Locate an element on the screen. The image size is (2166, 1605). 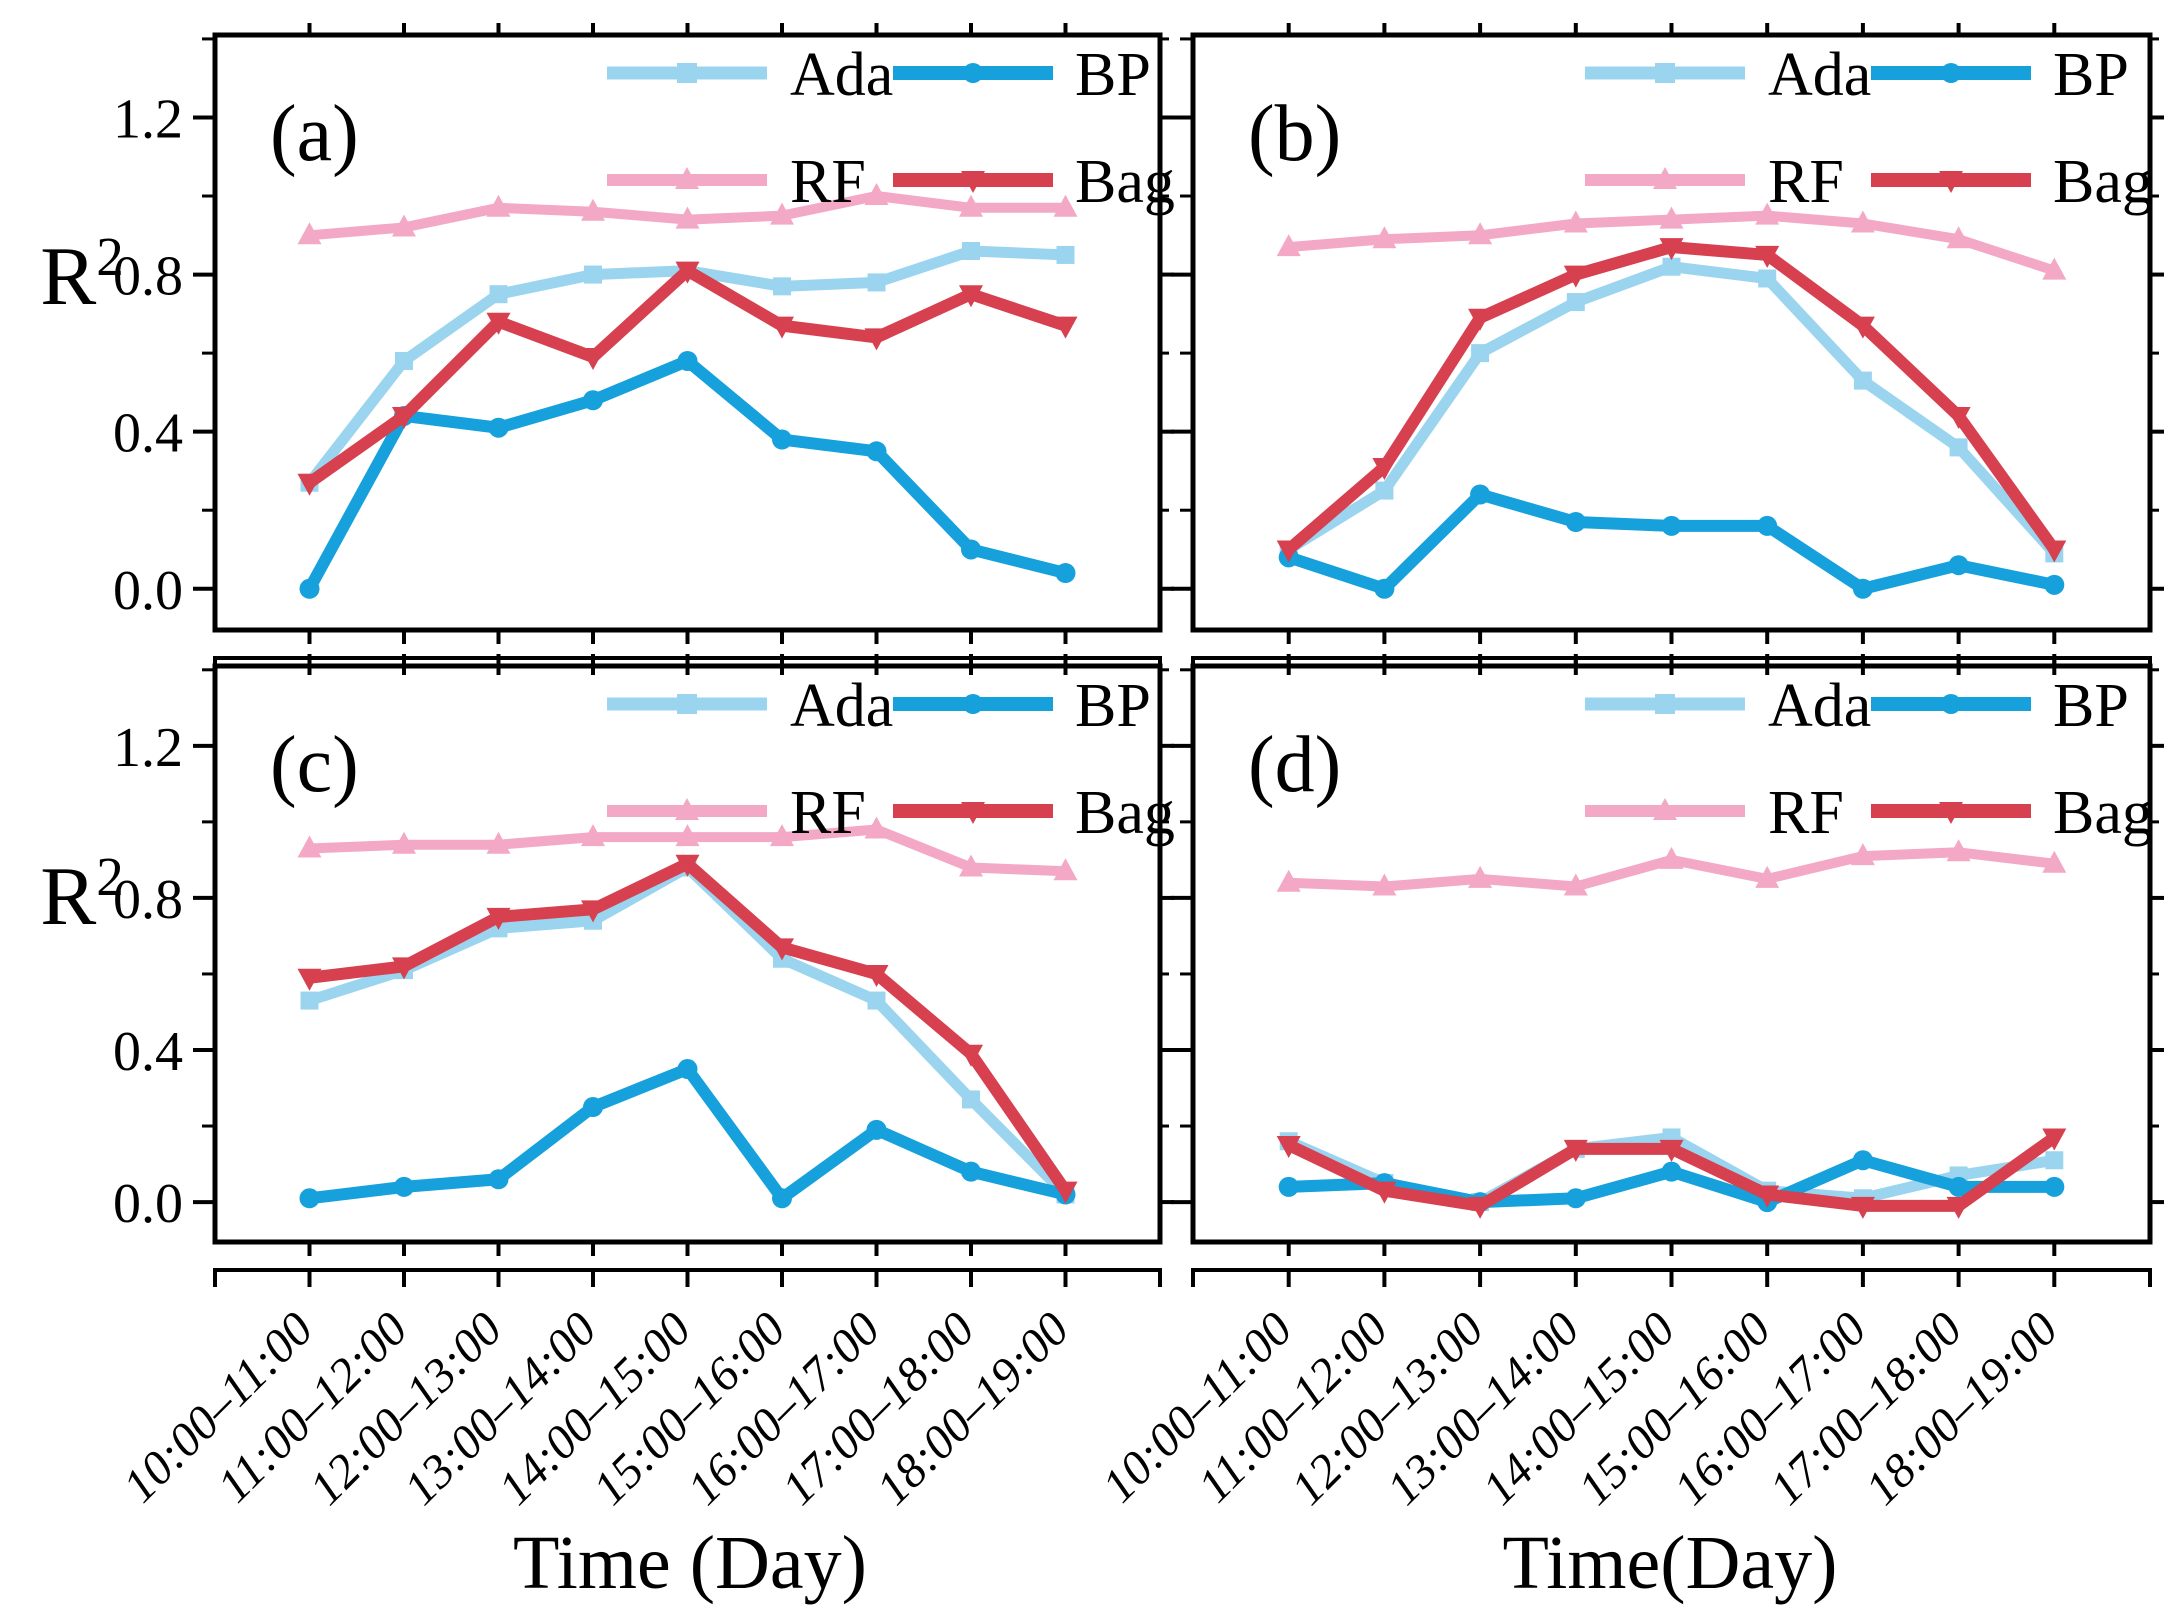
legend-c-RF-label: RF is located at coordinates (828, 813).